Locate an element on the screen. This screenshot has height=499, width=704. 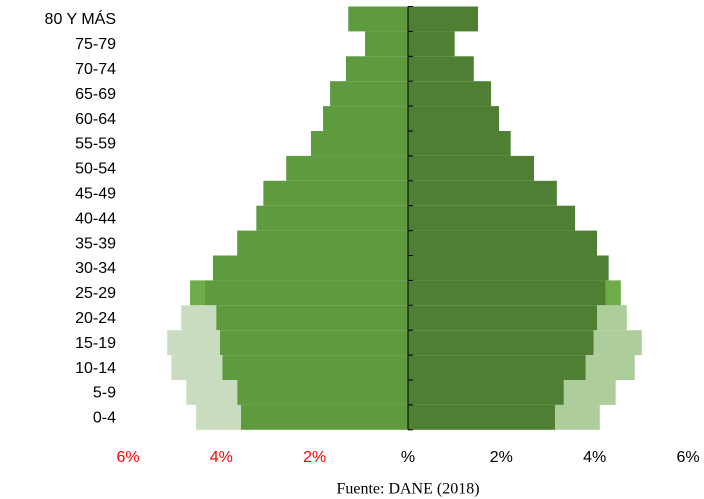
y-tick-label: 30-34 is located at coordinates (95, 268).